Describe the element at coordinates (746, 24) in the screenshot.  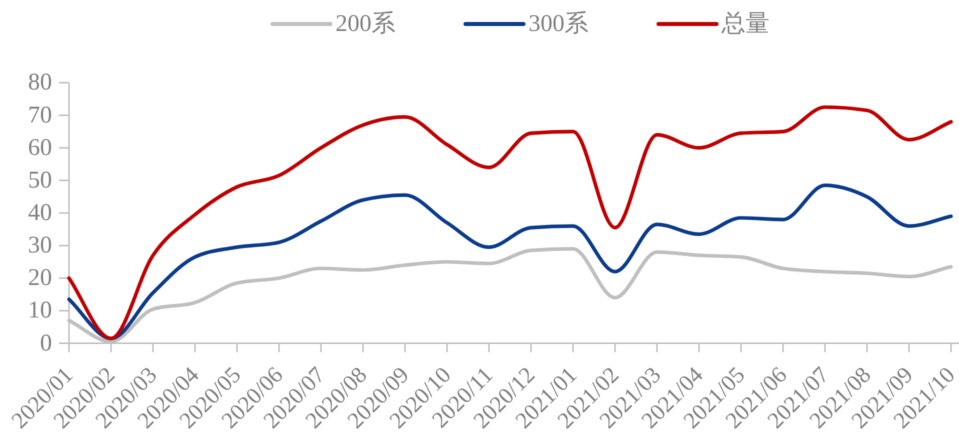
I see `legend-label: 总量` at that location.